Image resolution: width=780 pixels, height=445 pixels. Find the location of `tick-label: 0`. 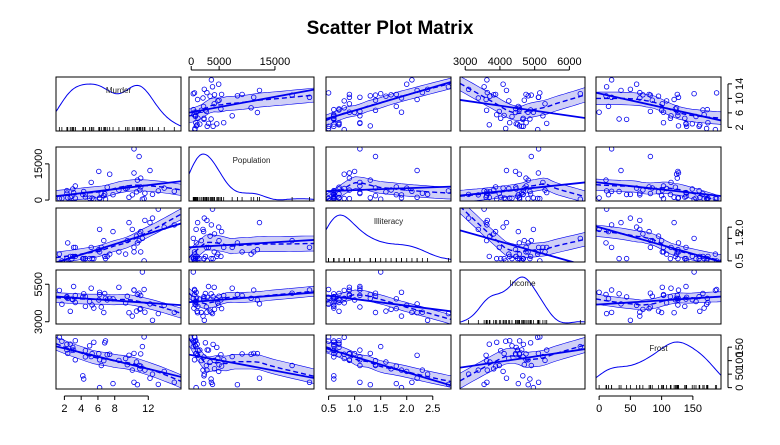

tick-label: 0 is located at coordinates (39, 200).